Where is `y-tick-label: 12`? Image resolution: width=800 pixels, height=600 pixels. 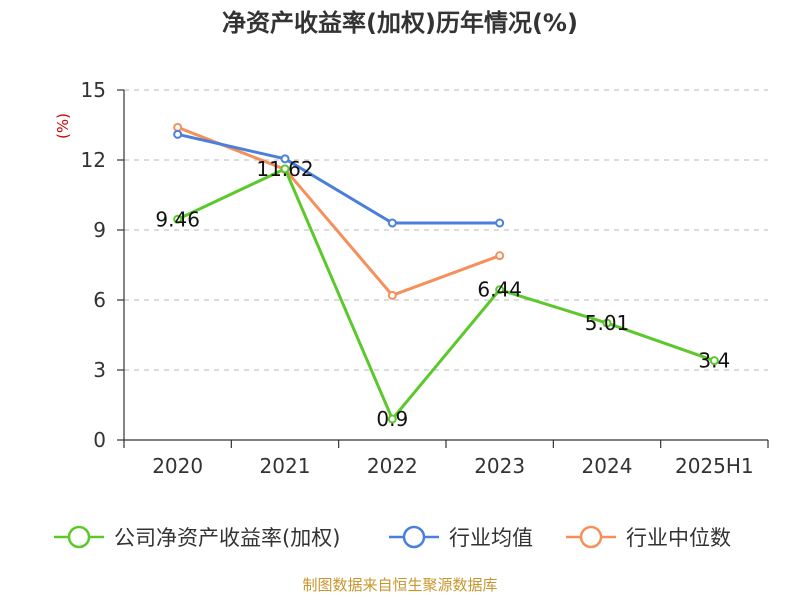
y-tick-label: 12 is located at coordinates (93, 160).